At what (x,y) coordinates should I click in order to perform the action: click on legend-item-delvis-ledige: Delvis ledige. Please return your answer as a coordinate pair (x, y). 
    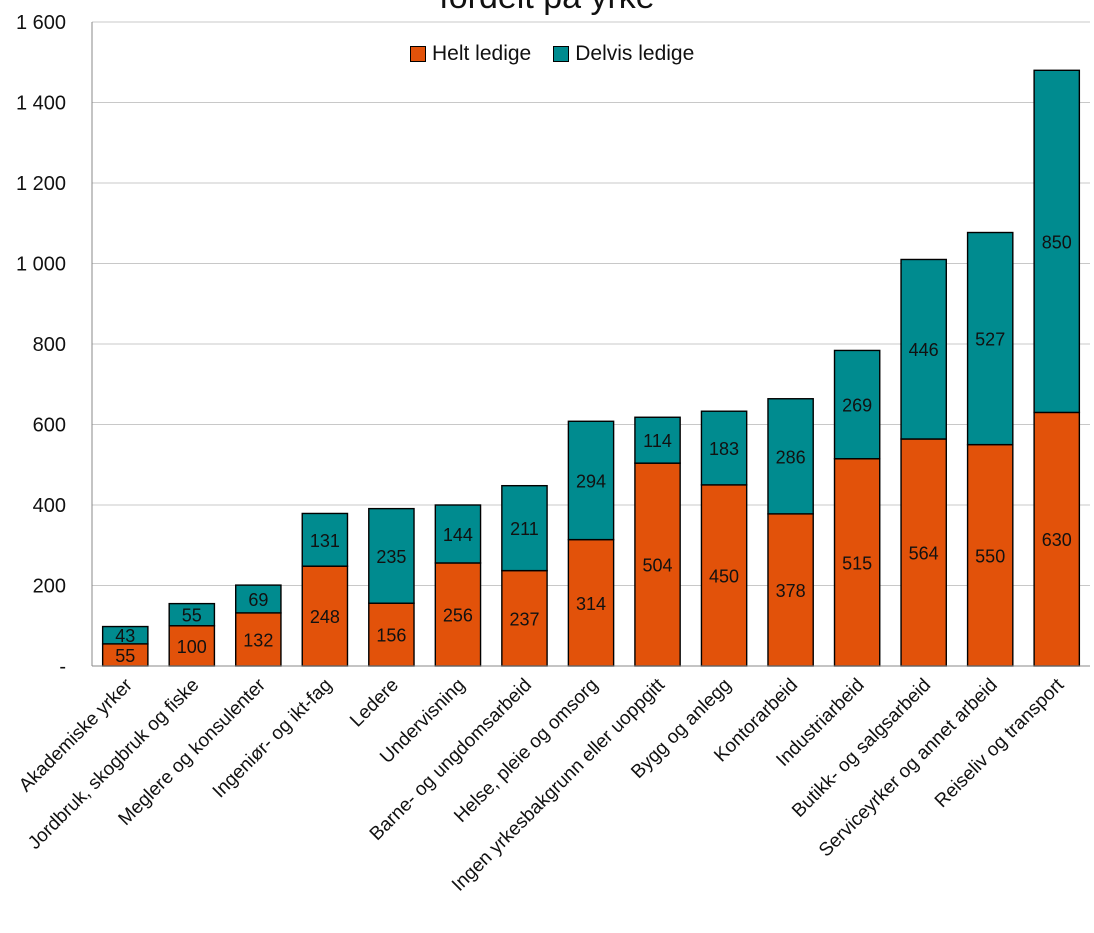
    Looking at the image, I should click on (623, 54).